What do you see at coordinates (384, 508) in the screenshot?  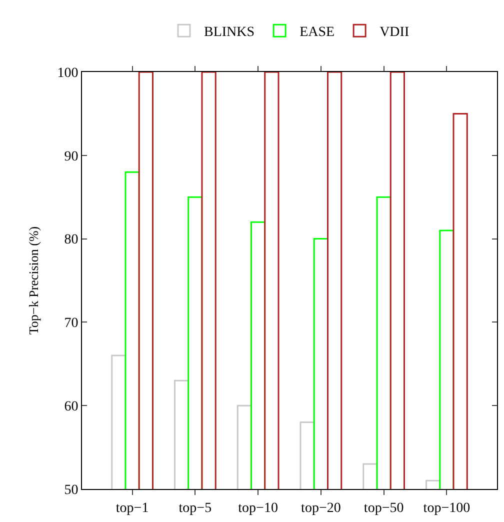 I see `x-tick-label: top−50` at bounding box center [384, 508].